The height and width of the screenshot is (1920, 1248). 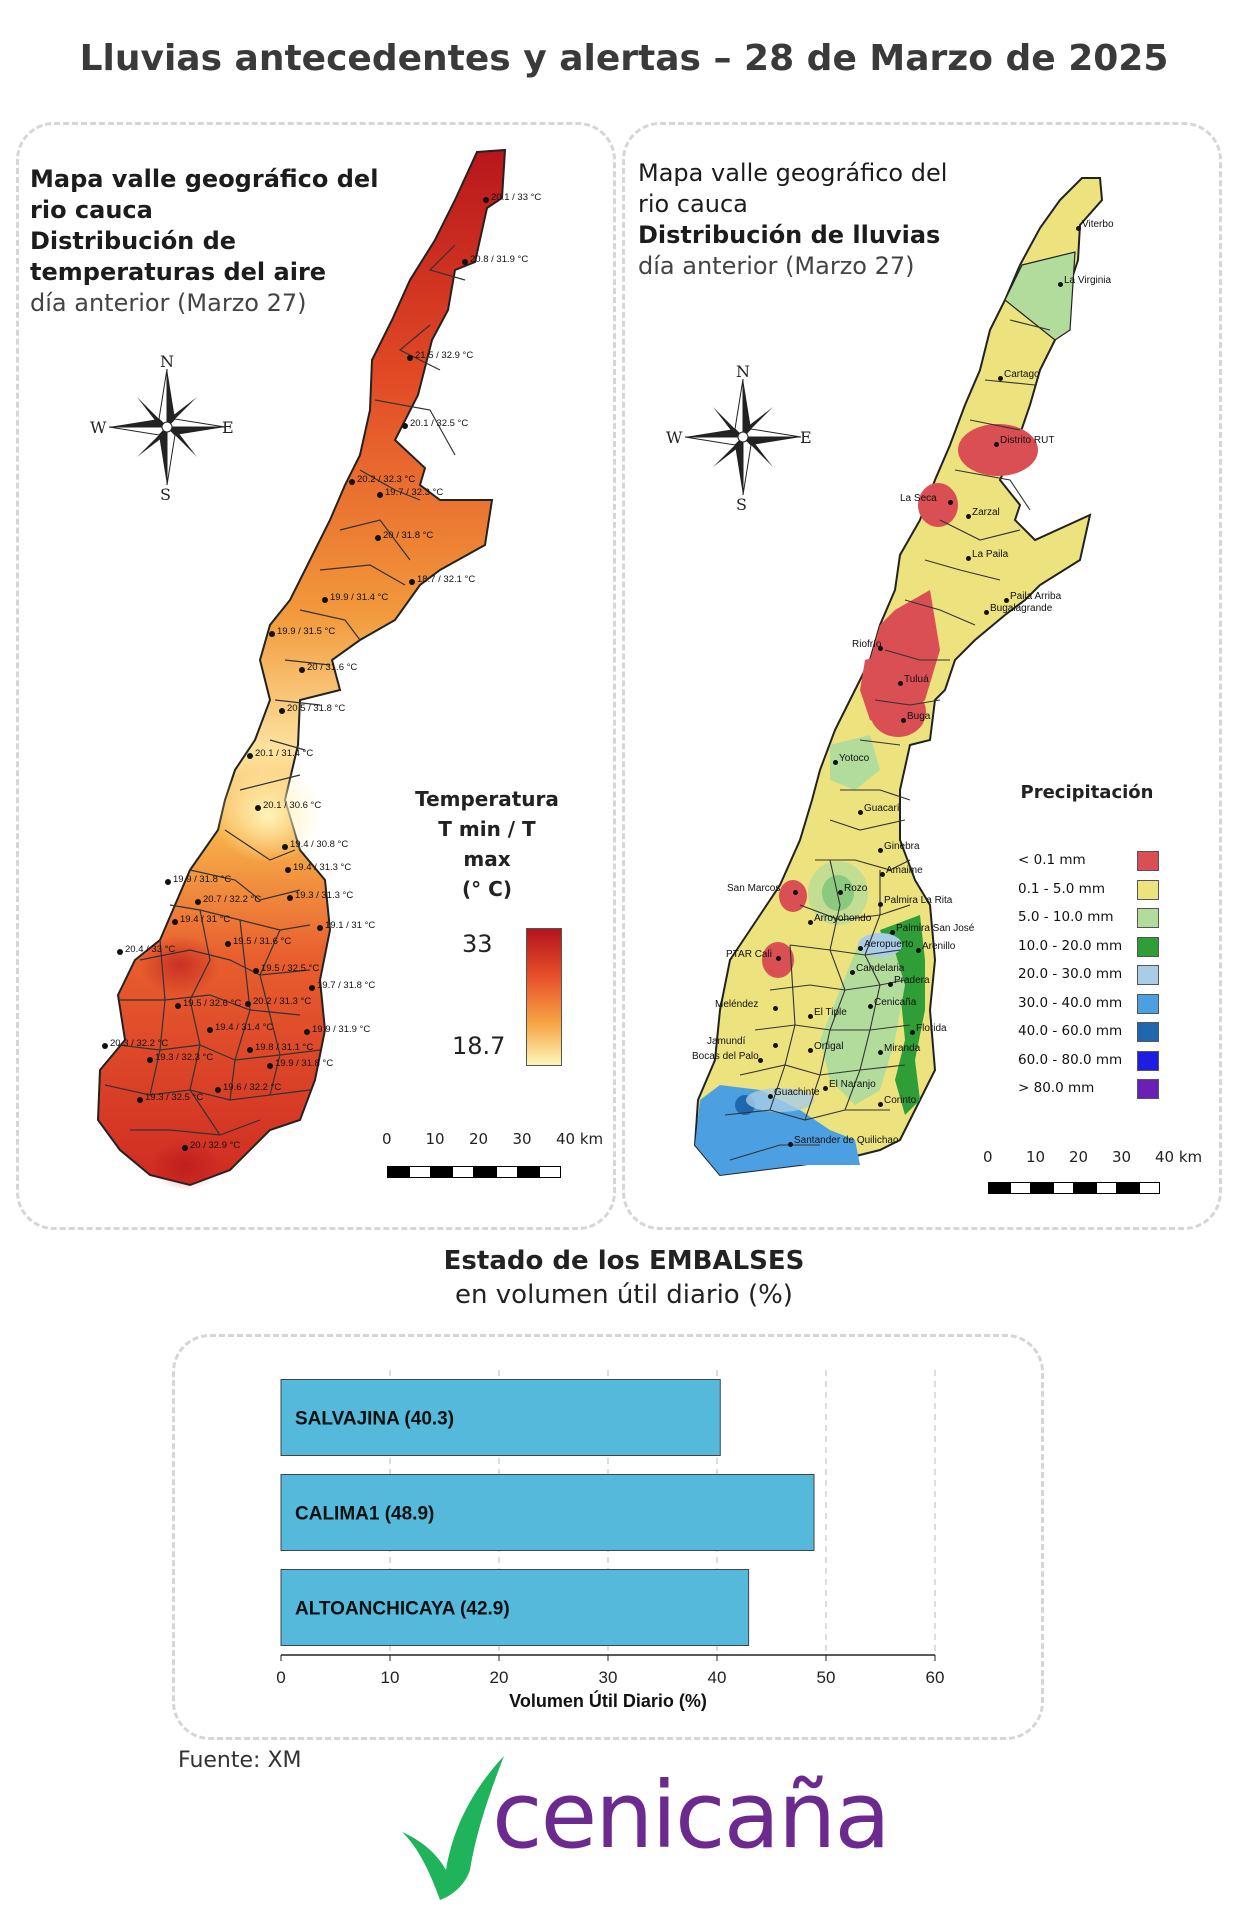 I want to click on rain-compass-w: W, so click(x=674, y=437).